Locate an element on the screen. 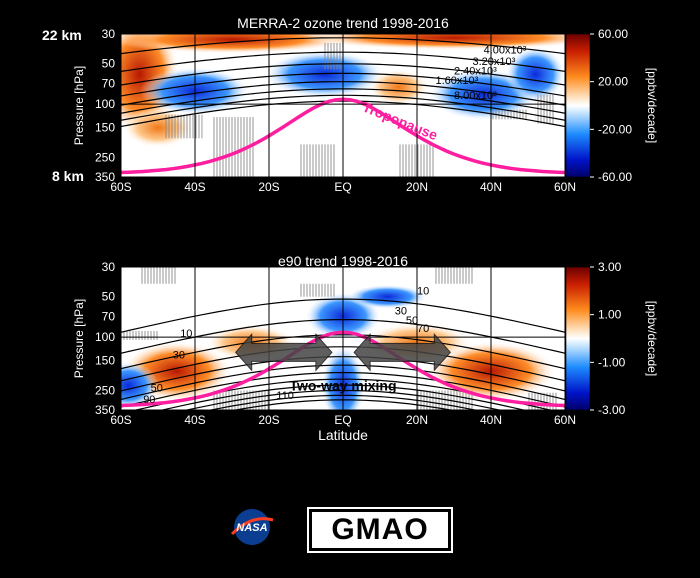  colorbar-tick-label: -60.00 is located at coordinates (615, 177).